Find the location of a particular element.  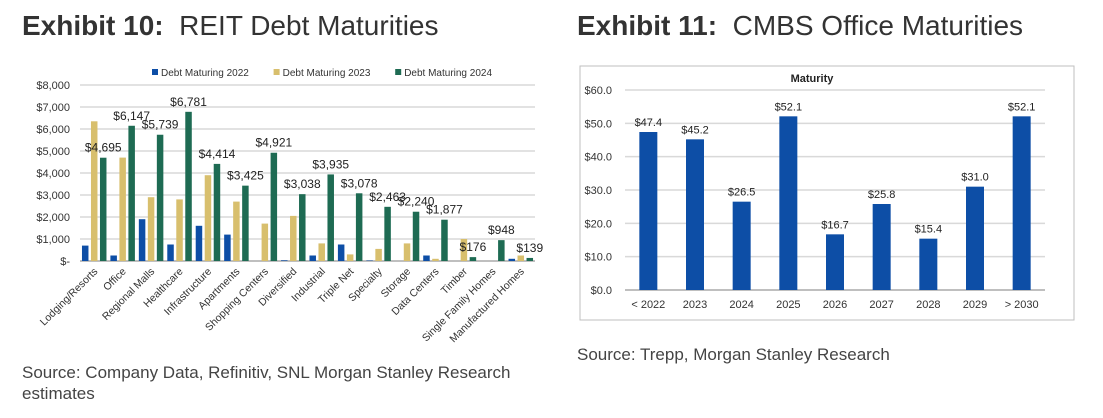

data-label: $948 is located at coordinates (501, 230).